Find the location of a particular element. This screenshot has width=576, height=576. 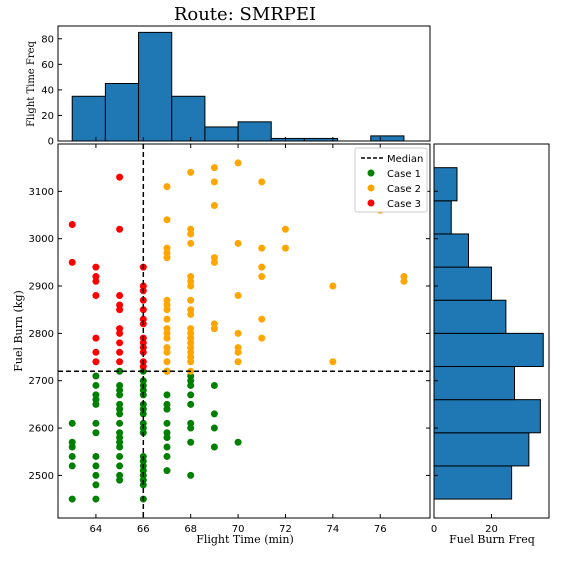

right-hist-x-tick-label: 20 is located at coordinates (491, 529).